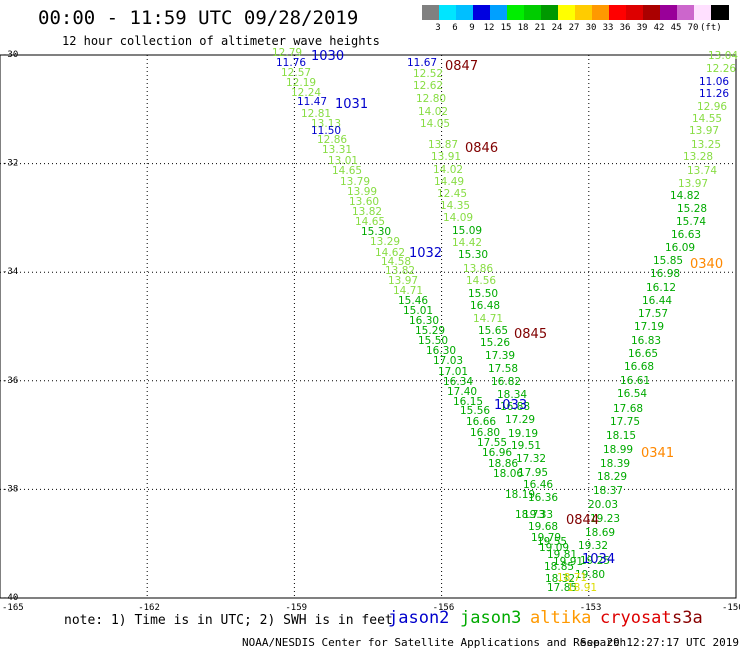  Describe the element at coordinates (312, 102) in the screenshot. I see `wave-height-value: 11.47` at that location.